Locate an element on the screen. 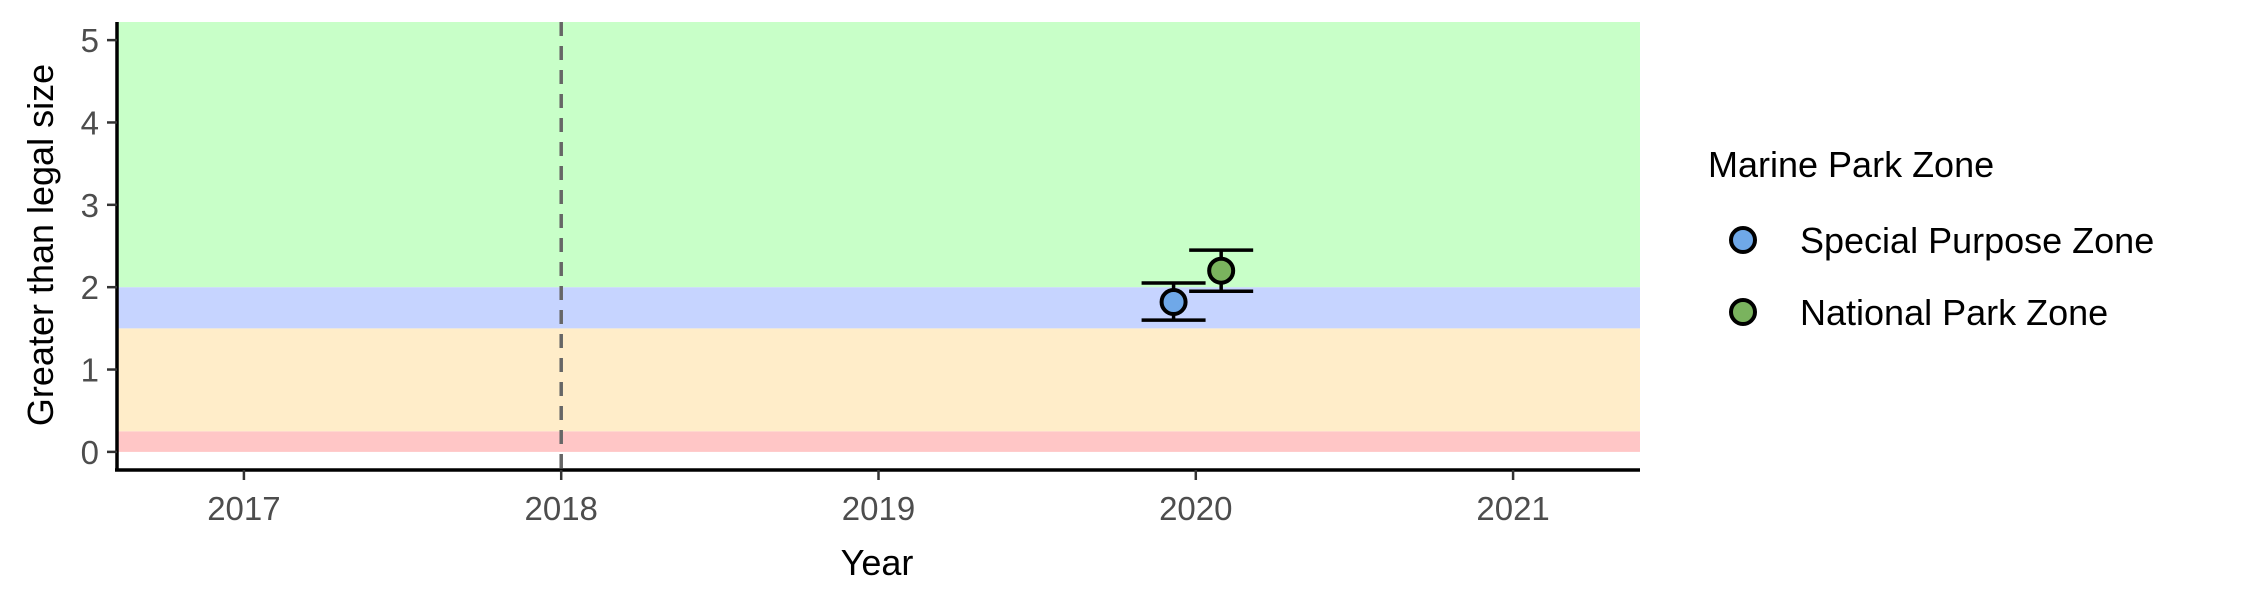 This screenshot has width=2250, height=600. x-tick-label-2019: 2019 is located at coordinates (878, 508).